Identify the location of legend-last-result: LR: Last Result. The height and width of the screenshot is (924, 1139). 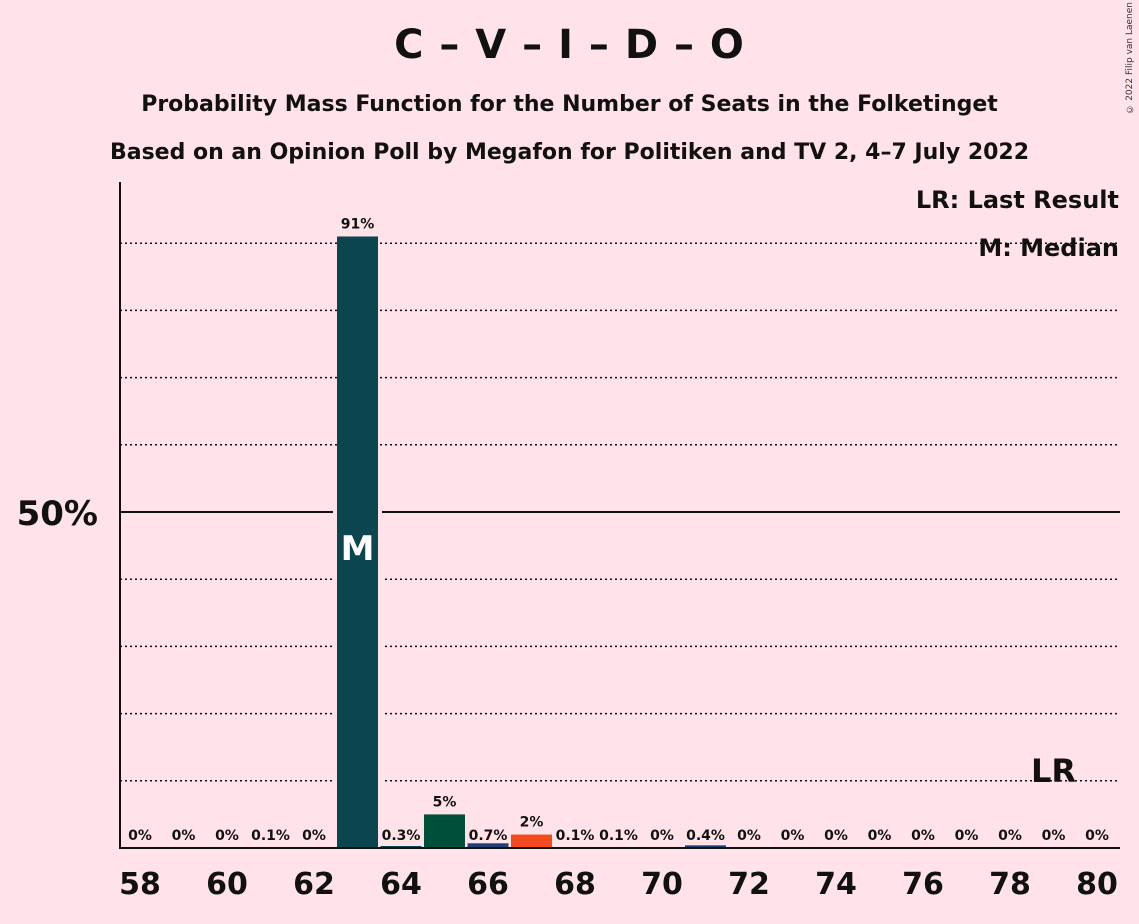
(1017, 200).